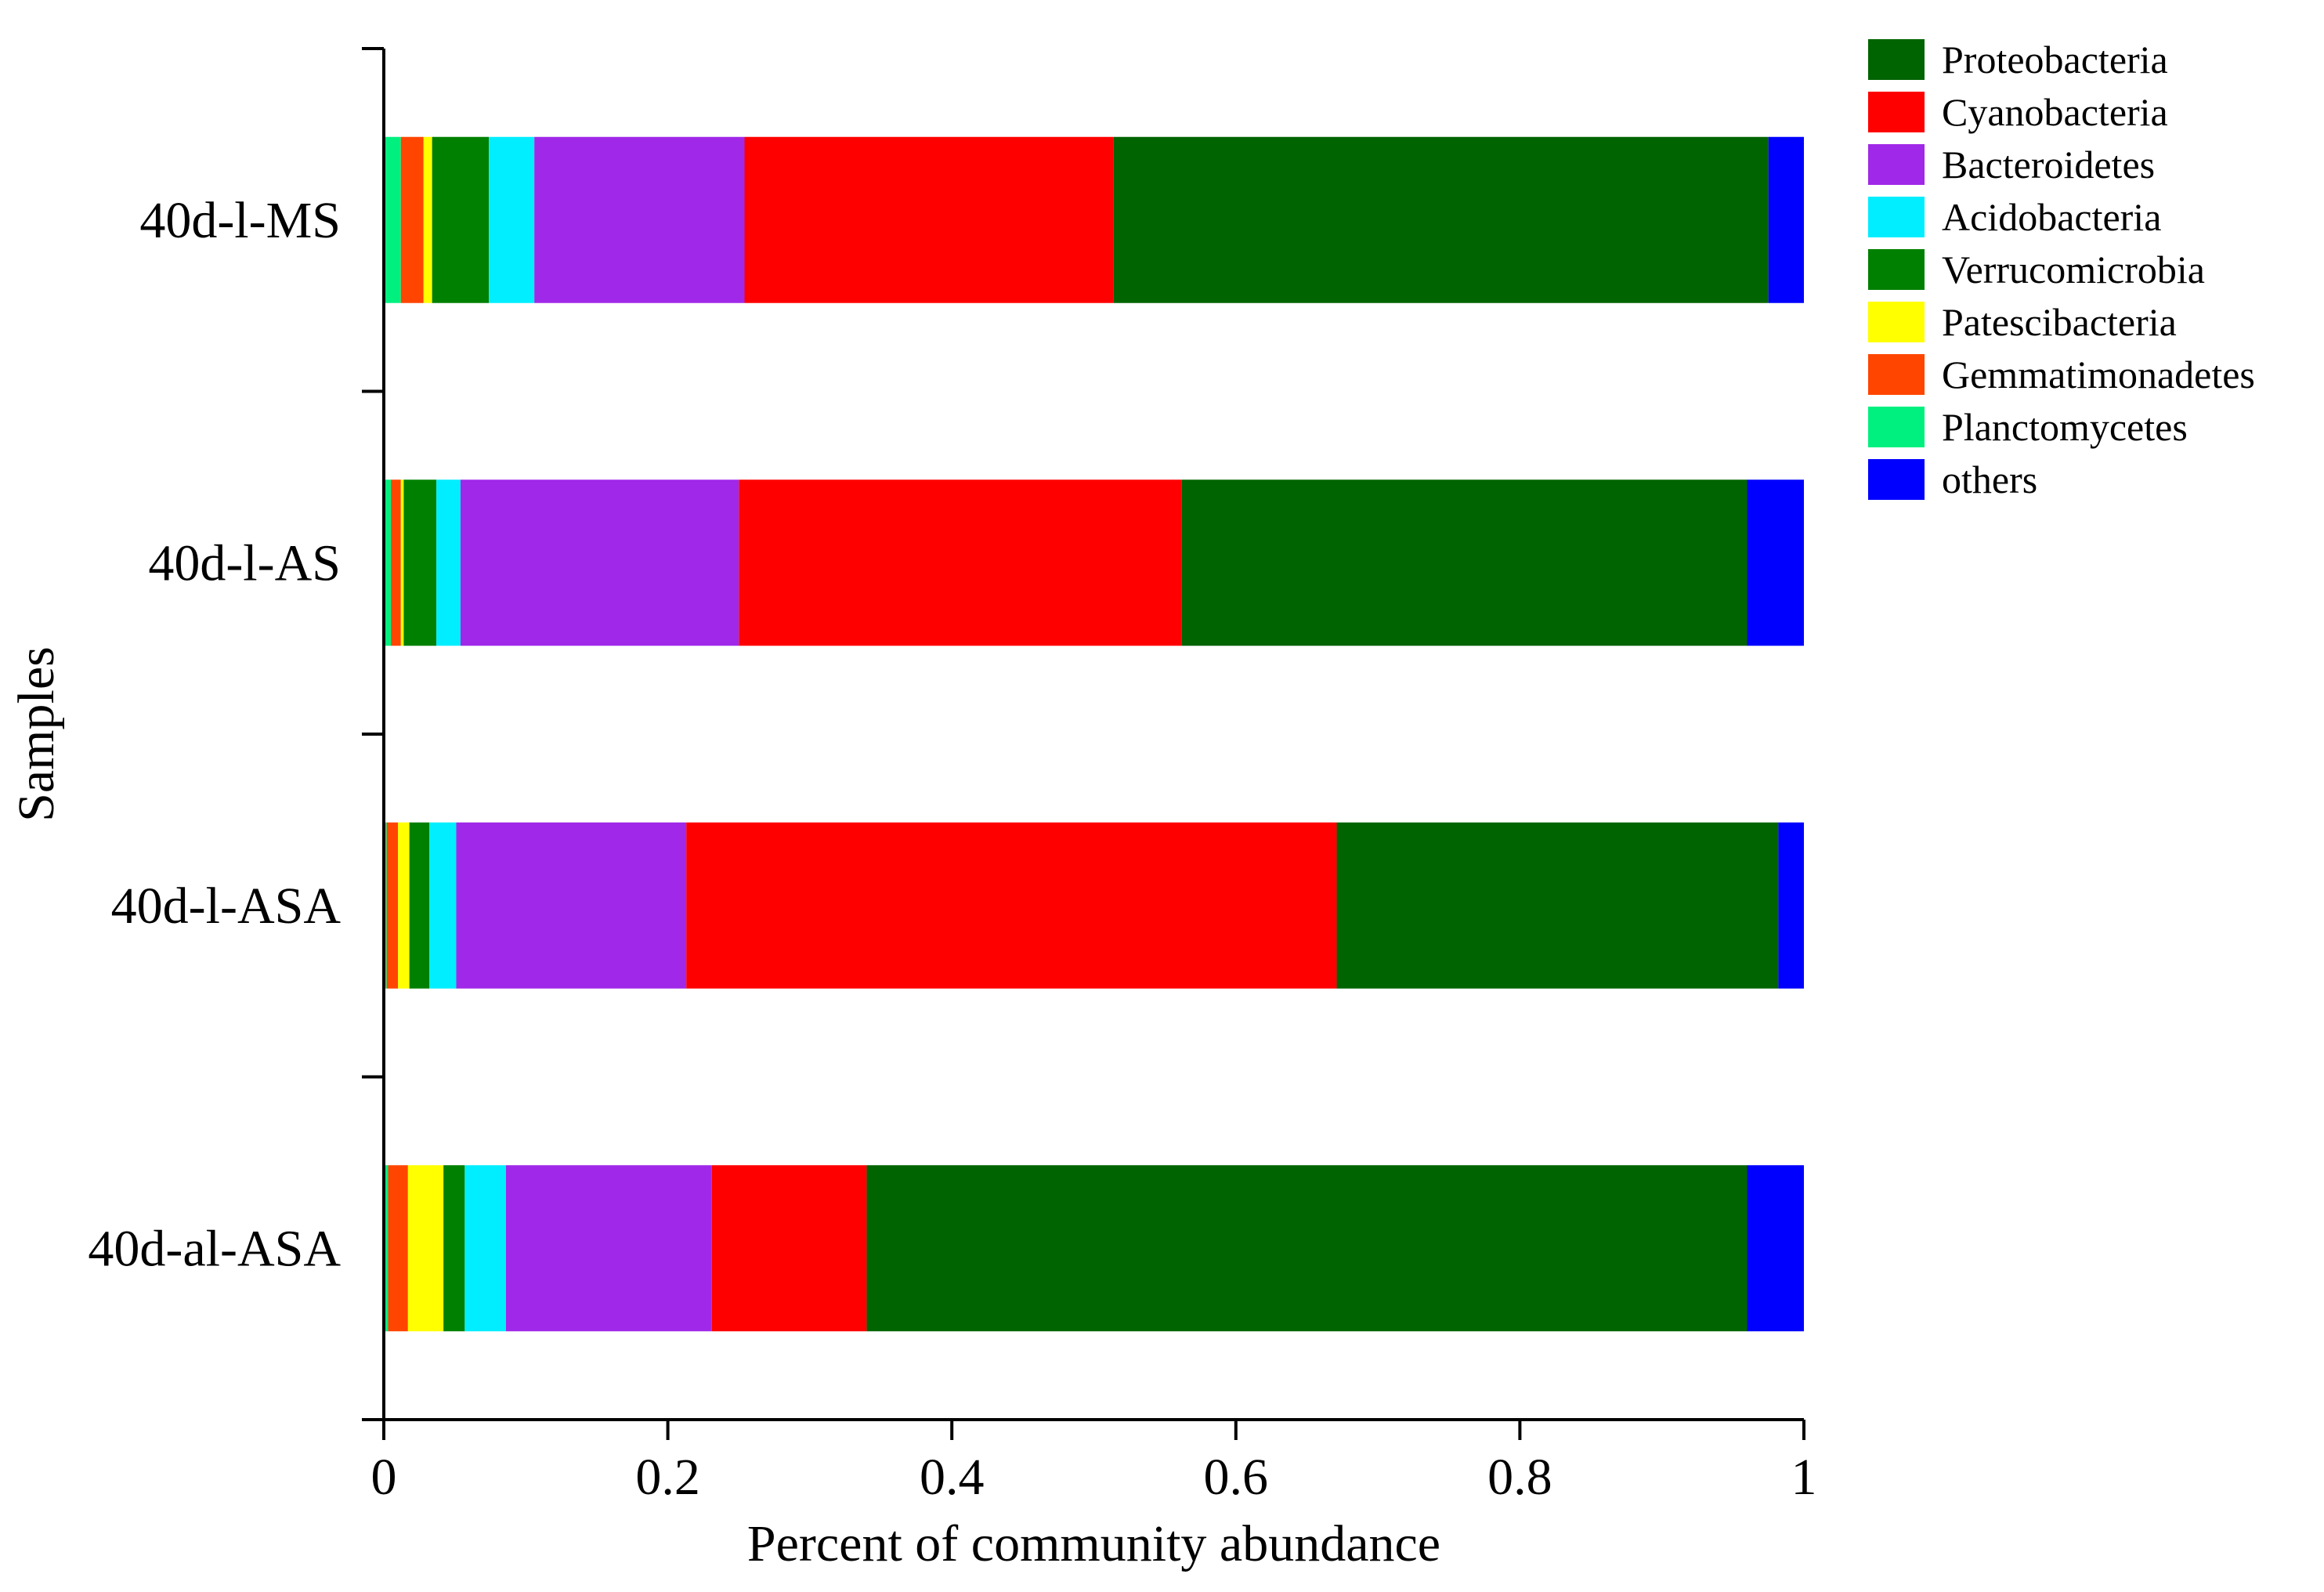 The width and height of the screenshot is (2324, 1592). Describe the element at coordinates (599, 562) in the screenshot. I see `bar-segment-bacteroidetes-40d-l-as` at that location.